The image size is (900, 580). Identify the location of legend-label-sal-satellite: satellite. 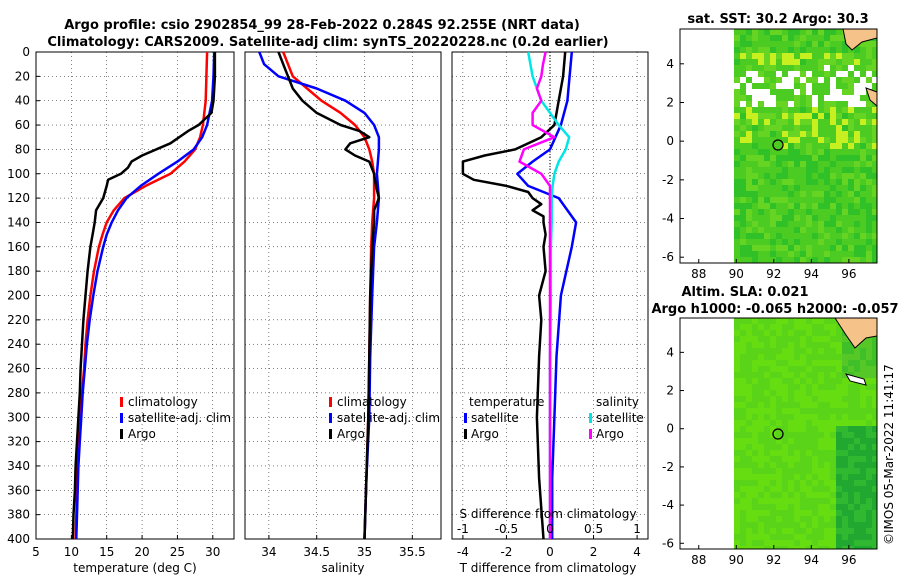
(620, 418).